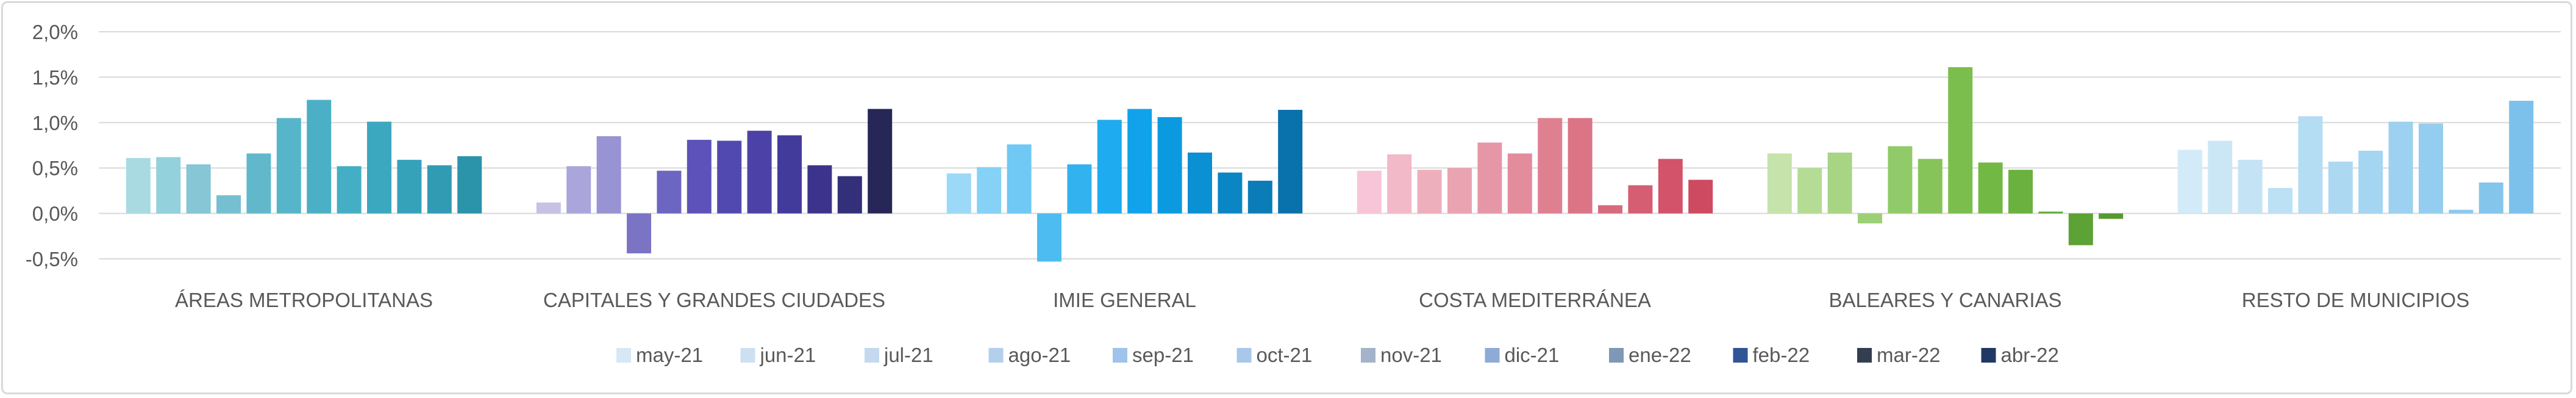 This screenshot has height=398, width=2576. What do you see at coordinates (55, 214) in the screenshot?
I see `y-tick-label: 0,0%` at bounding box center [55, 214].